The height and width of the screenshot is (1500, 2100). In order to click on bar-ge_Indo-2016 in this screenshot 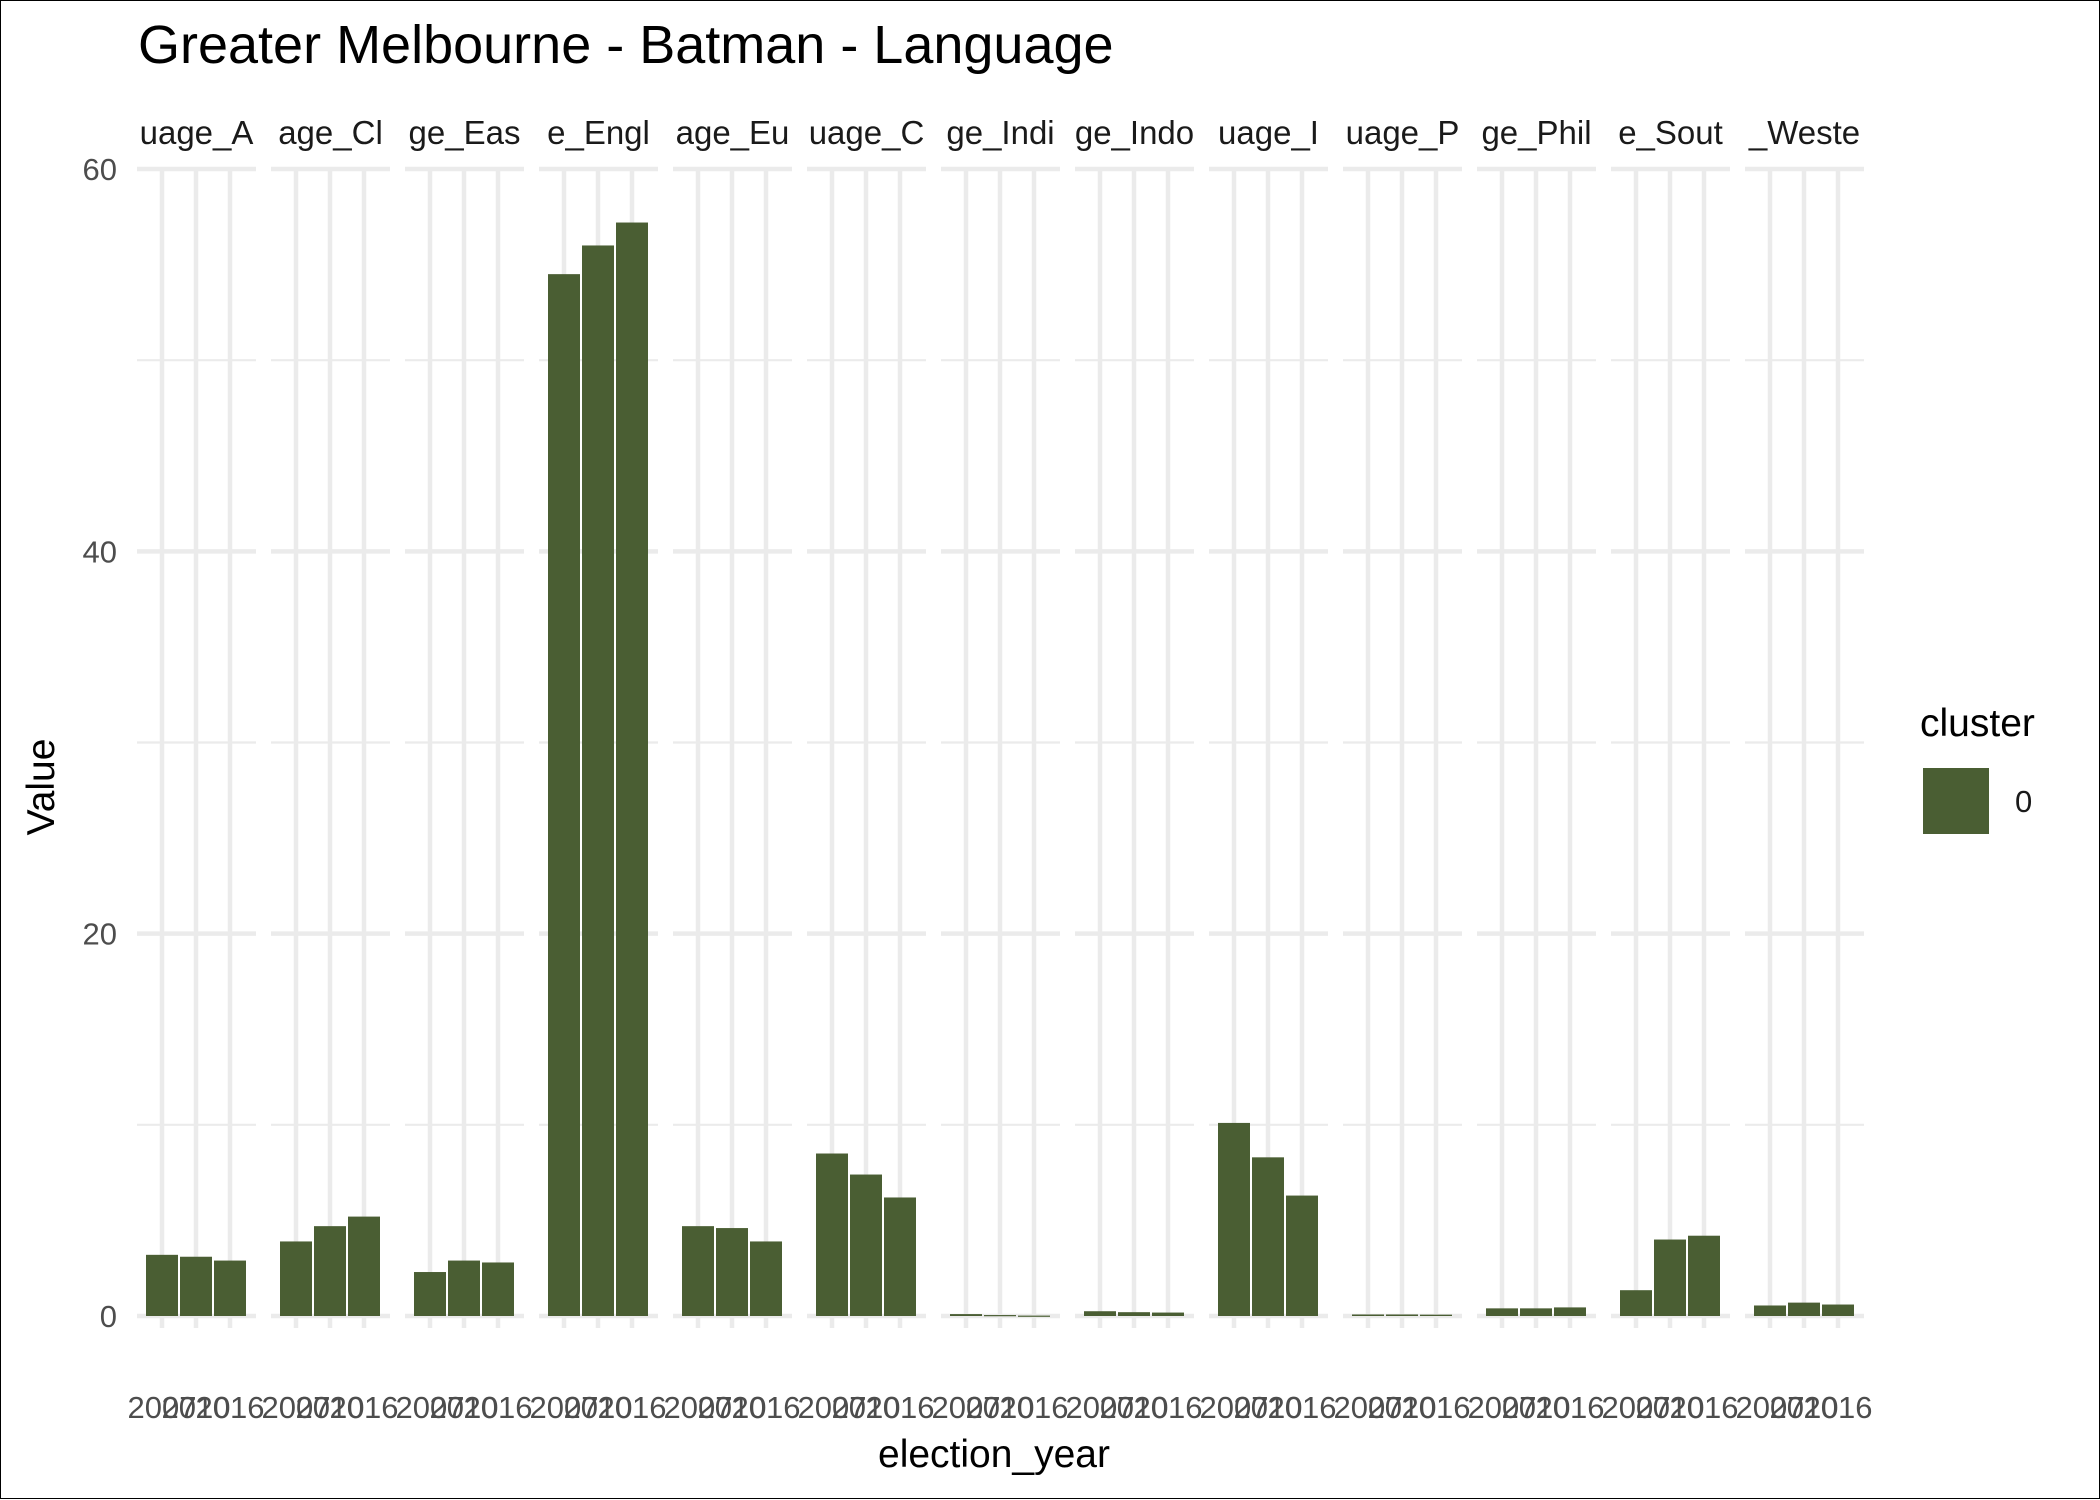, I will do `click(1168, 1314)`.